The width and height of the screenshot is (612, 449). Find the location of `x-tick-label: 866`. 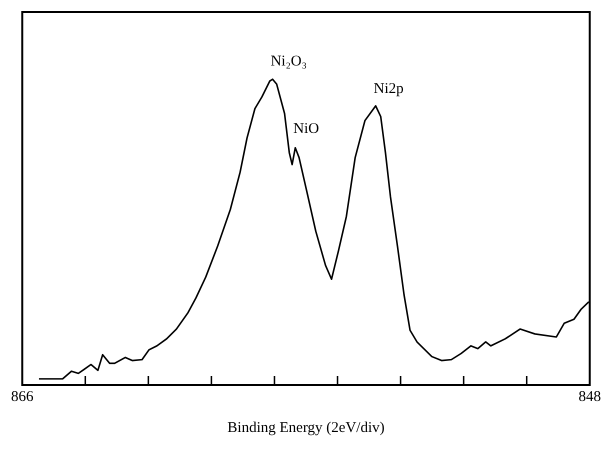

x-tick-label: 866 is located at coordinates (22, 396).